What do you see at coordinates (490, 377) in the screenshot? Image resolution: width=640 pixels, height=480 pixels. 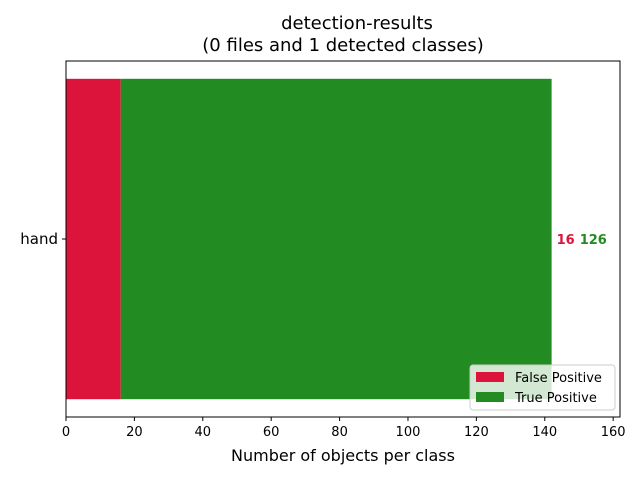 I see `legend-swatch-false-positive` at bounding box center [490, 377].